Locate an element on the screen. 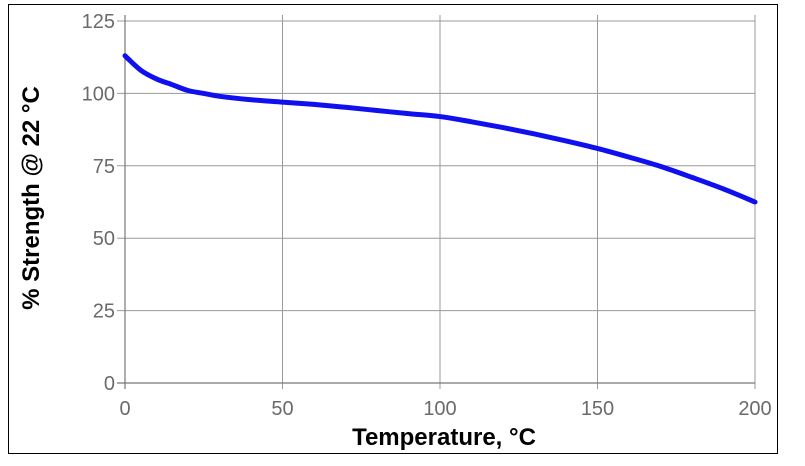 This screenshot has width=805, height=466. y-tick-label: 25 is located at coordinates (104, 312).